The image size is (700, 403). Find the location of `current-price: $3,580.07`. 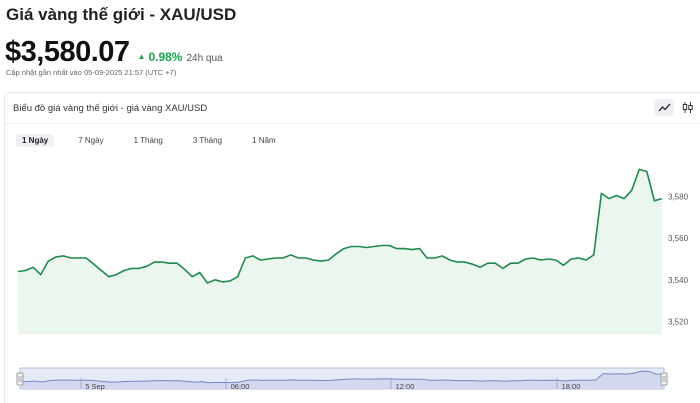

current-price: $3,580.07 is located at coordinates (67, 52).